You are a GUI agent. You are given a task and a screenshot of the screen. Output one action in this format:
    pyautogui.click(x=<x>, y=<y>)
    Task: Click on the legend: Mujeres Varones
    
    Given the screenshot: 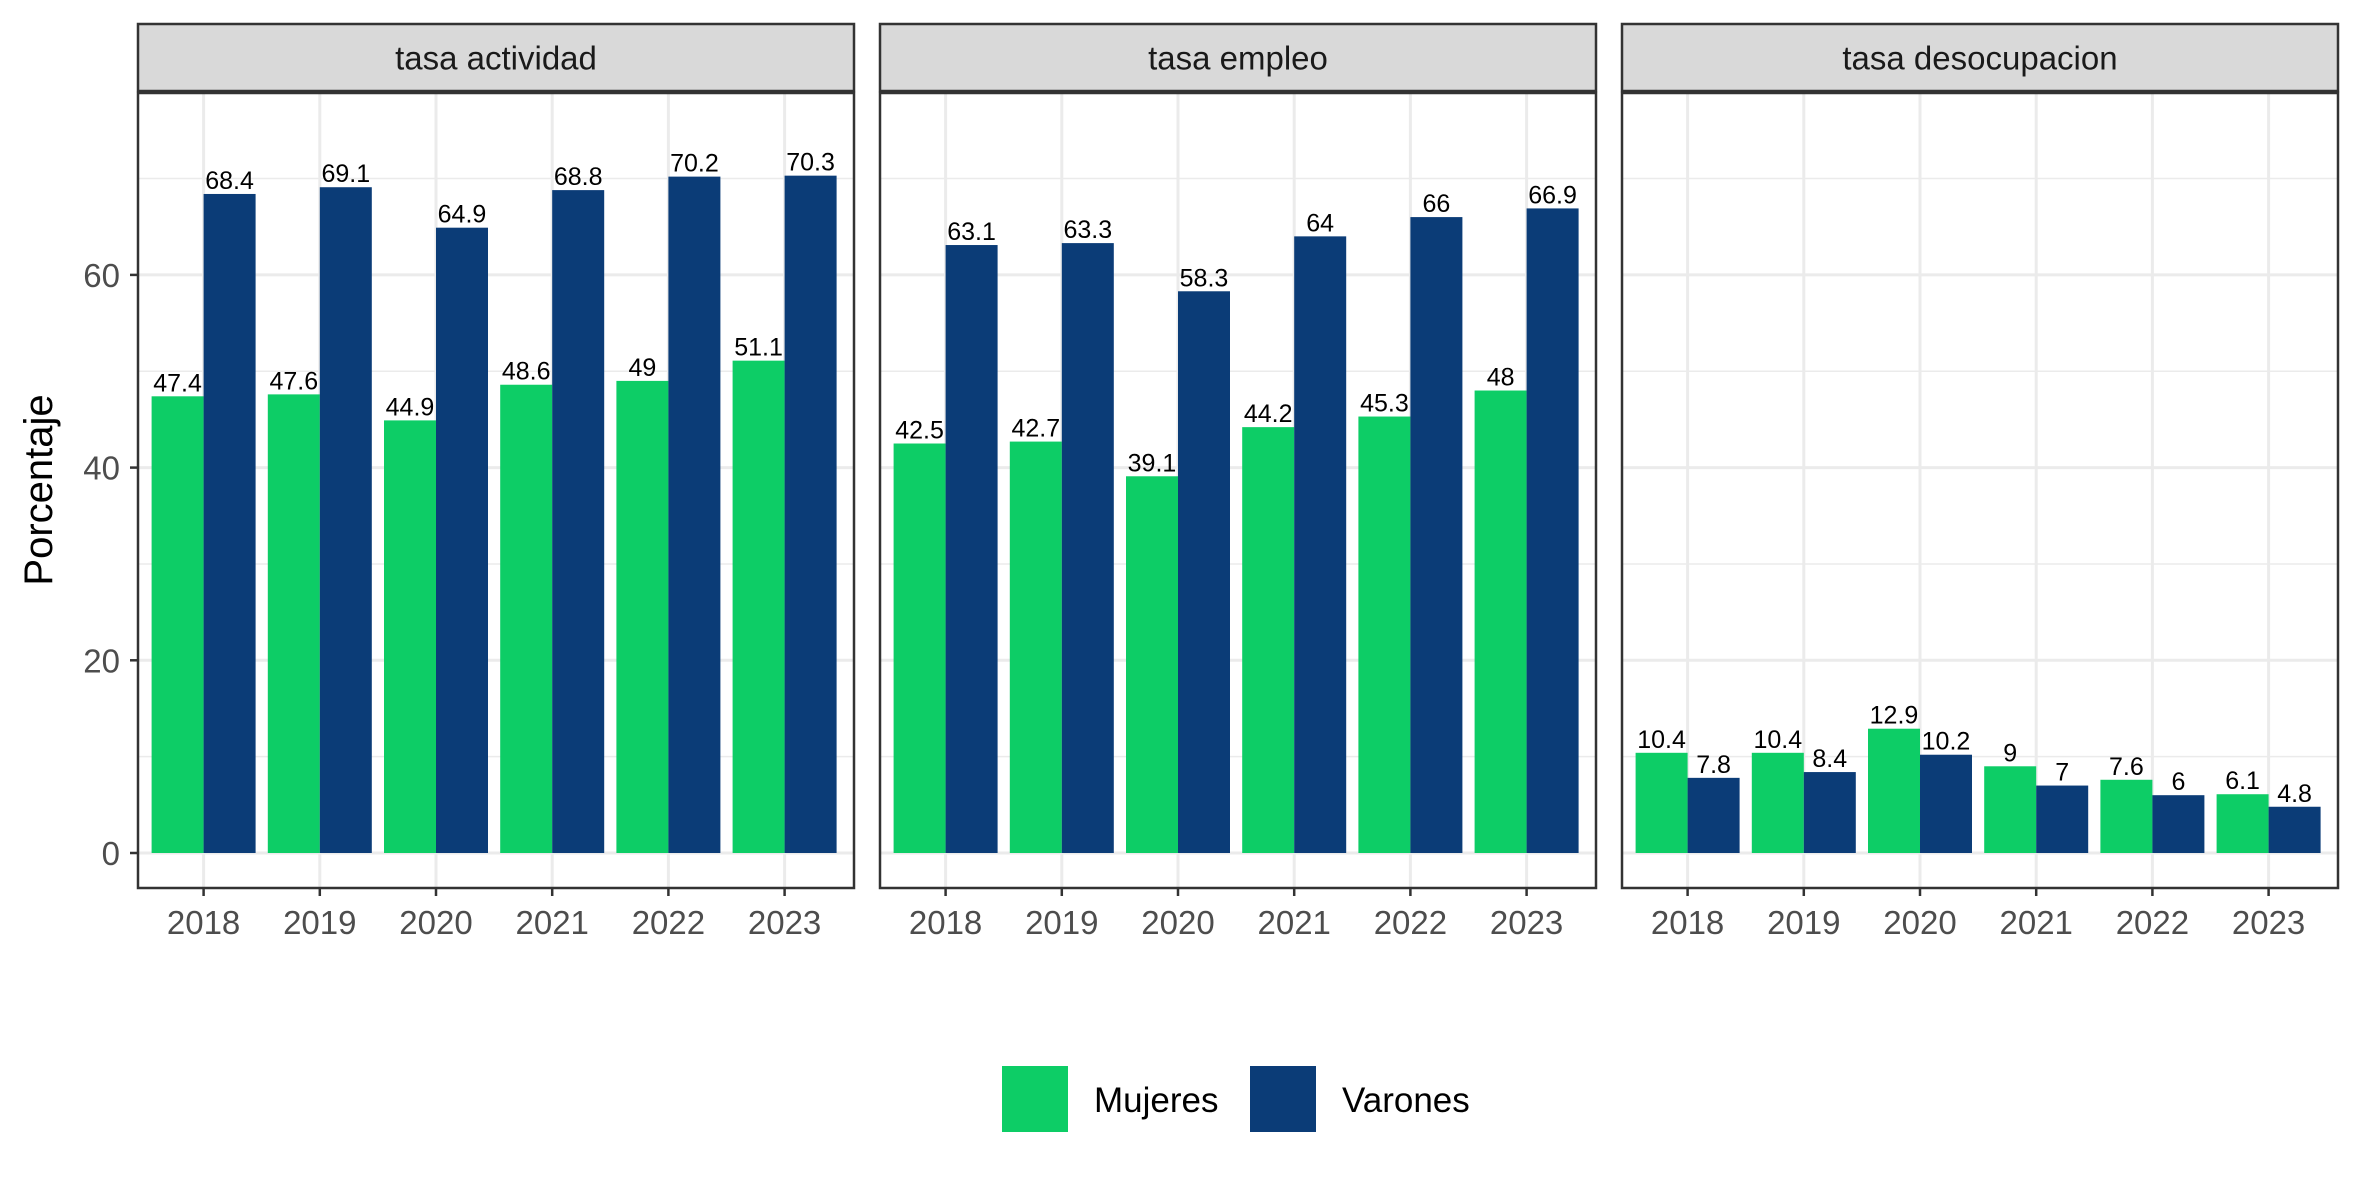 What is the action you would take?
    pyautogui.click(x=1236, y=1099)
    